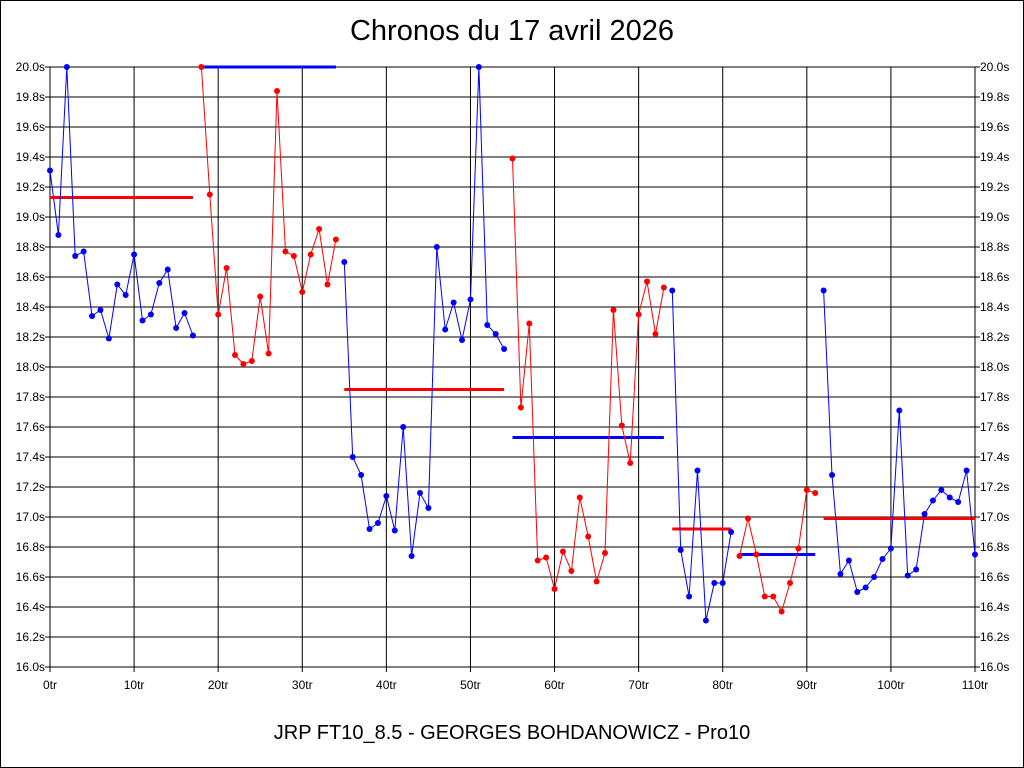  What do you see at coordinates (994, 187) in the screenshot?
I see `y-tick-label-right: 19.2s` at bounding box center [994, 187].